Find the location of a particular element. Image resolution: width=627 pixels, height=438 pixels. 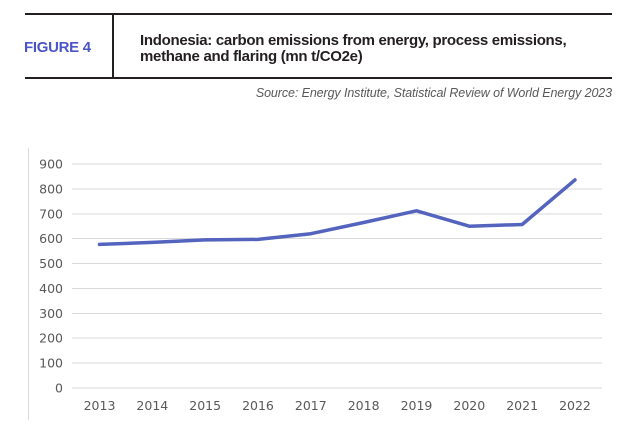

y-axis-tick-label: 500 is located at coordinates (51, 263).